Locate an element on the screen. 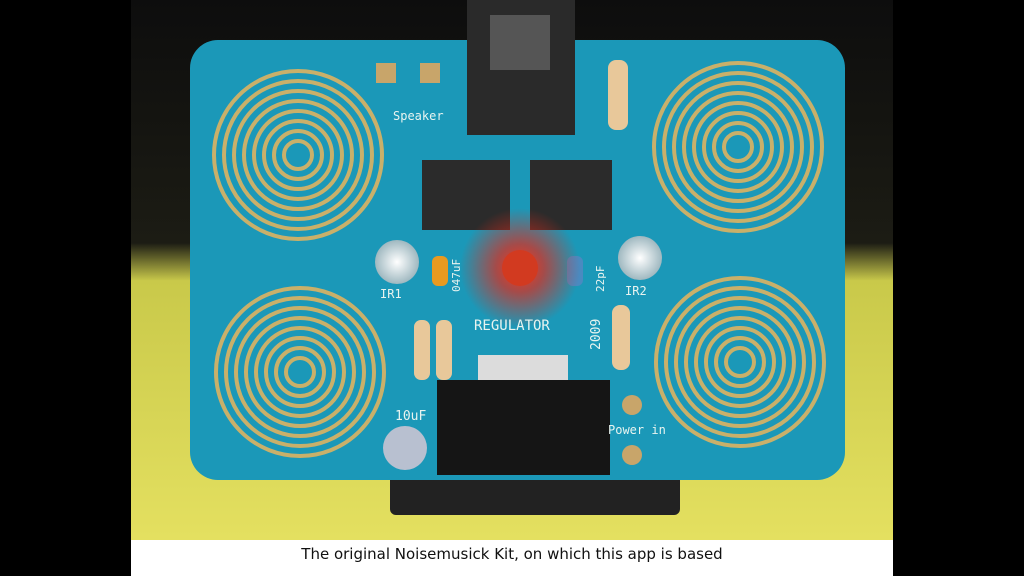  silkscreen: Power in is located at coordinates (637, 430).